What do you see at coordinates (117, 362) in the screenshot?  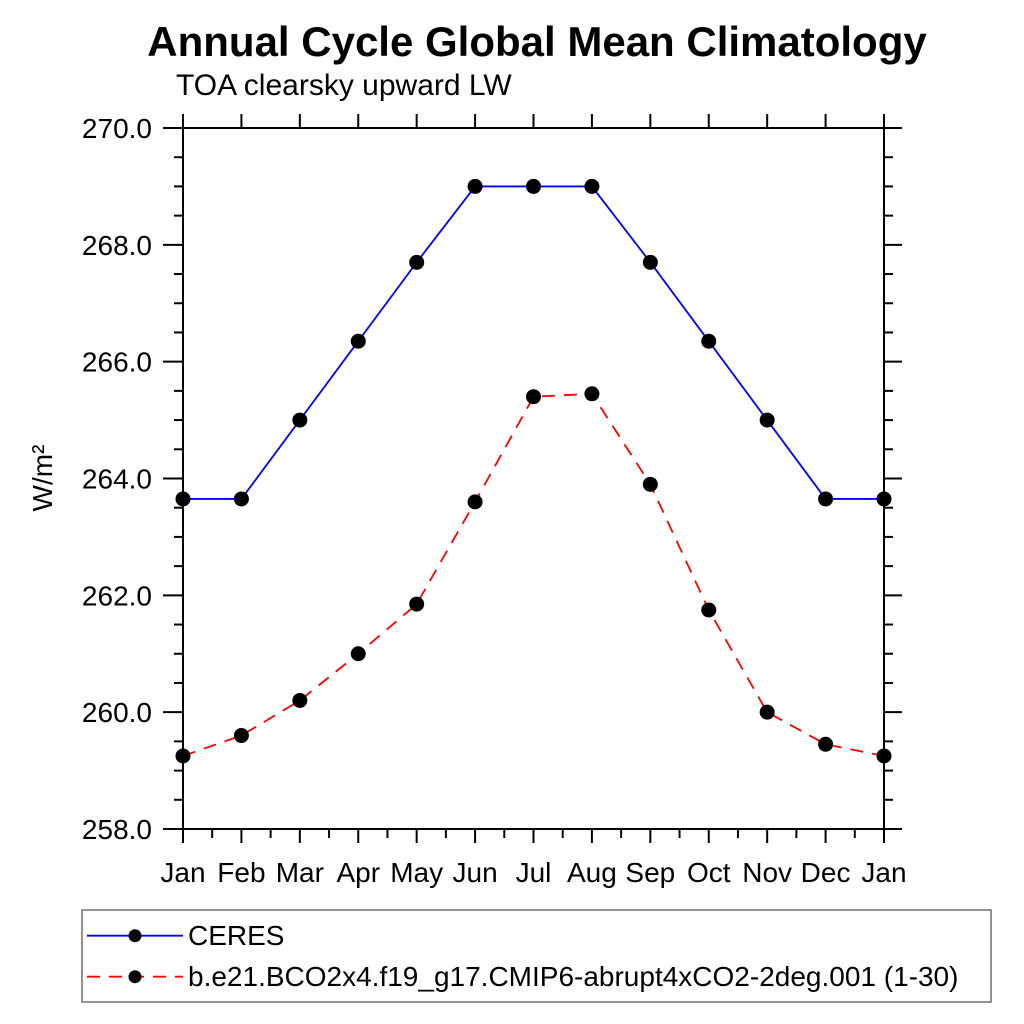 I see `y-tick-label: 266.0` at bounding box center [117, 362].